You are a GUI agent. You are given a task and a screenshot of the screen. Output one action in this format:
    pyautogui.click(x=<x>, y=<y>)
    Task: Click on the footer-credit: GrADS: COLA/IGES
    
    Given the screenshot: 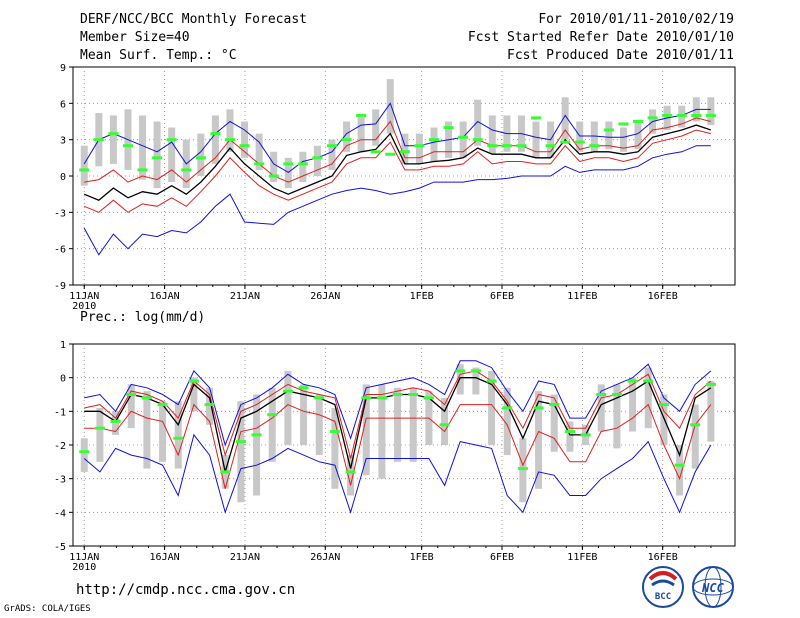 What is the action you would take?
    pyautogui.click(x=47, y=609)
    